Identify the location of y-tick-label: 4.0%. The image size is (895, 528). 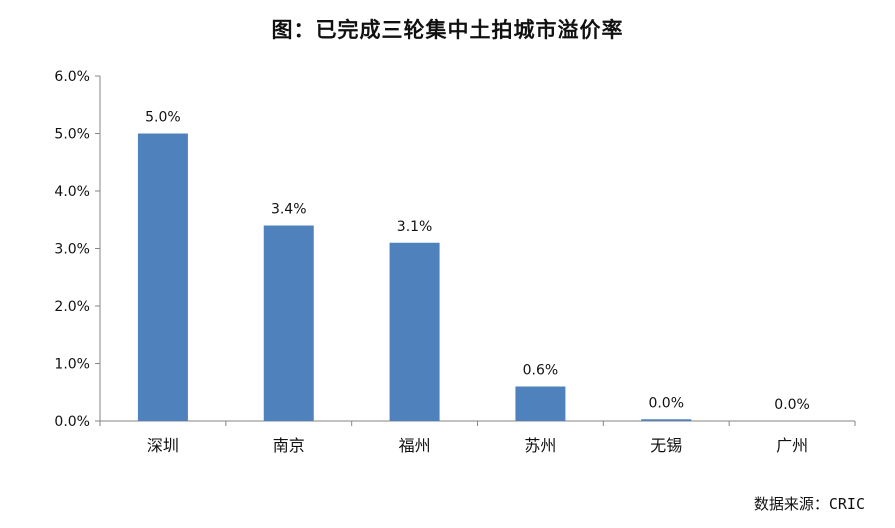
(72, 192).